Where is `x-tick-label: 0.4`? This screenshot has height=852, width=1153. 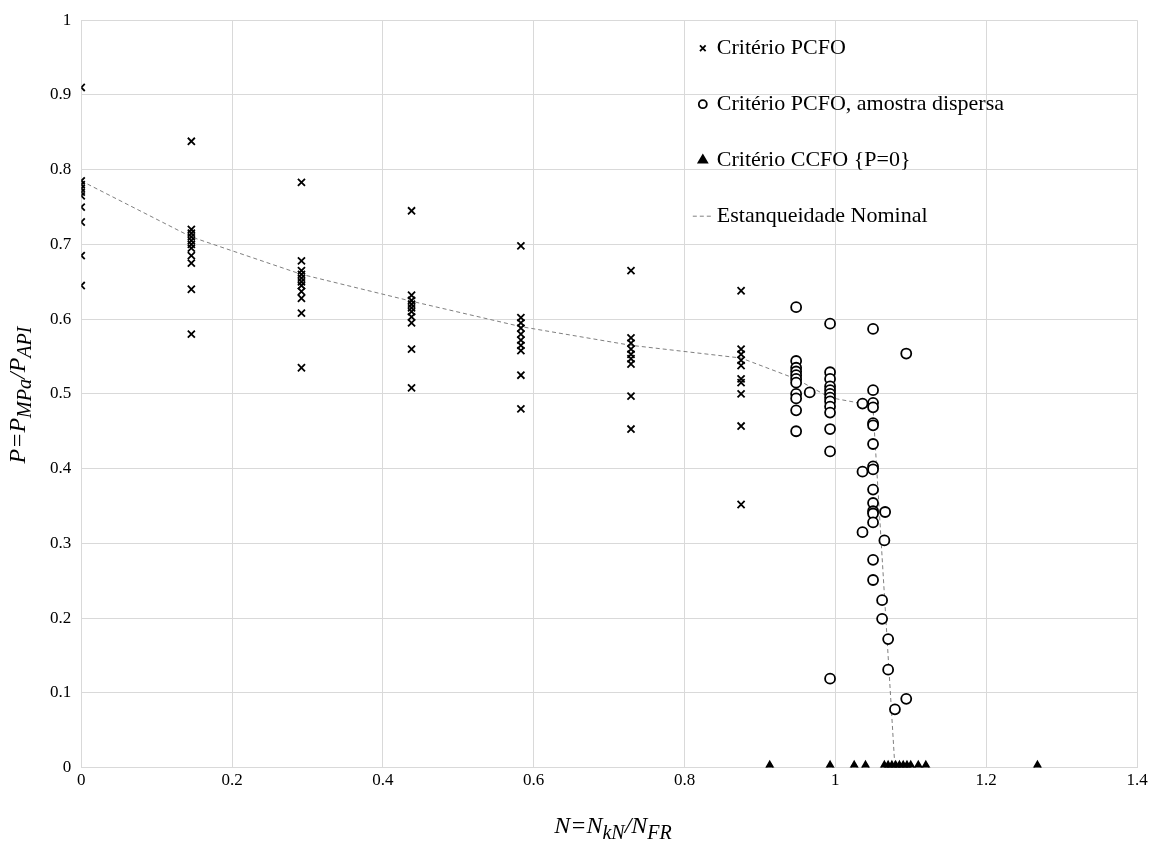
x-tick-label: 0.4 is located at coordinates (383, 780).